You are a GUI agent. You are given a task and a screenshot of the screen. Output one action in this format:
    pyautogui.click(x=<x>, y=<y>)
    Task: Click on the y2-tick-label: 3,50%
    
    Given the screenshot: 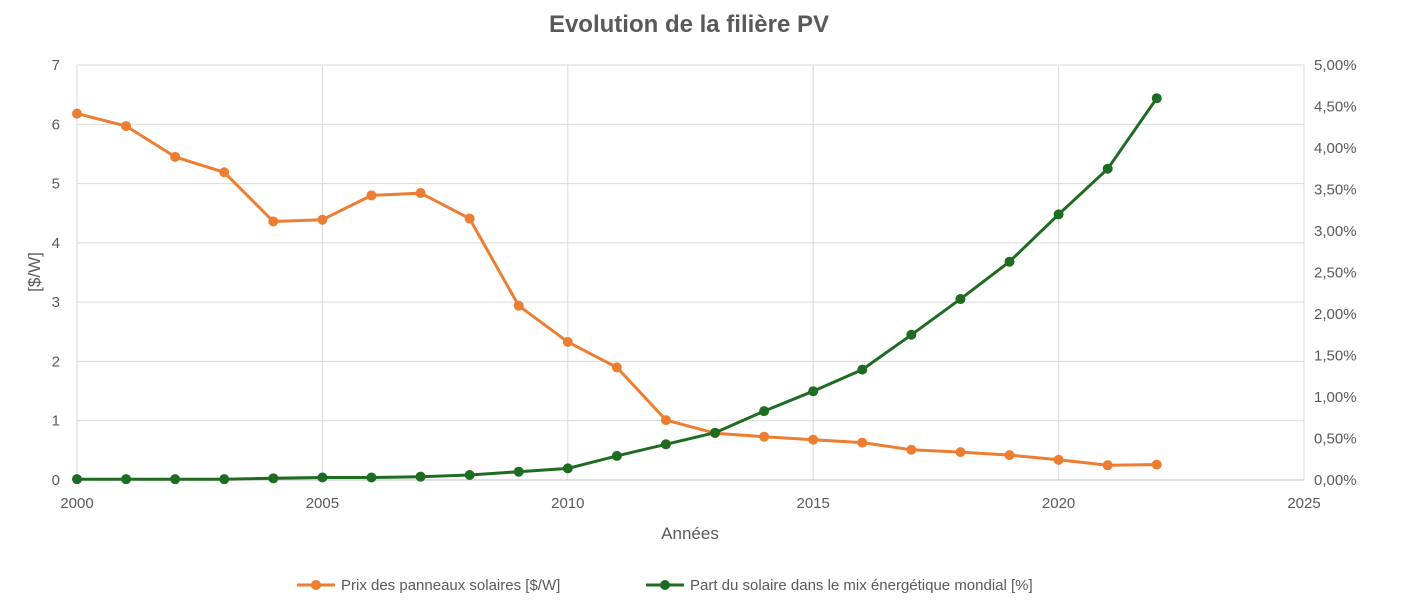 What is the action you would take?
    pyautogui.click(x=1335, y=190)
    